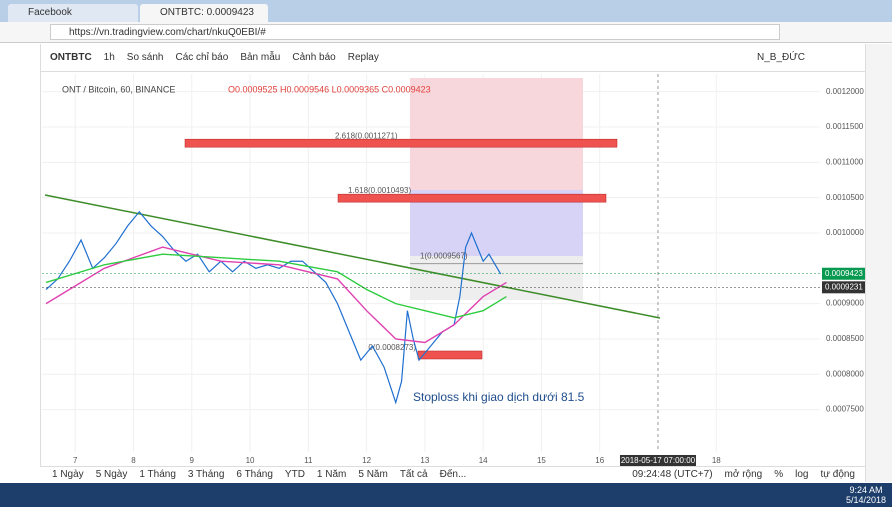  What do you see at coordinates (363, 57) in the screenshot?
I see `toolbar-item: Replay` at bounding box center [363, 57].